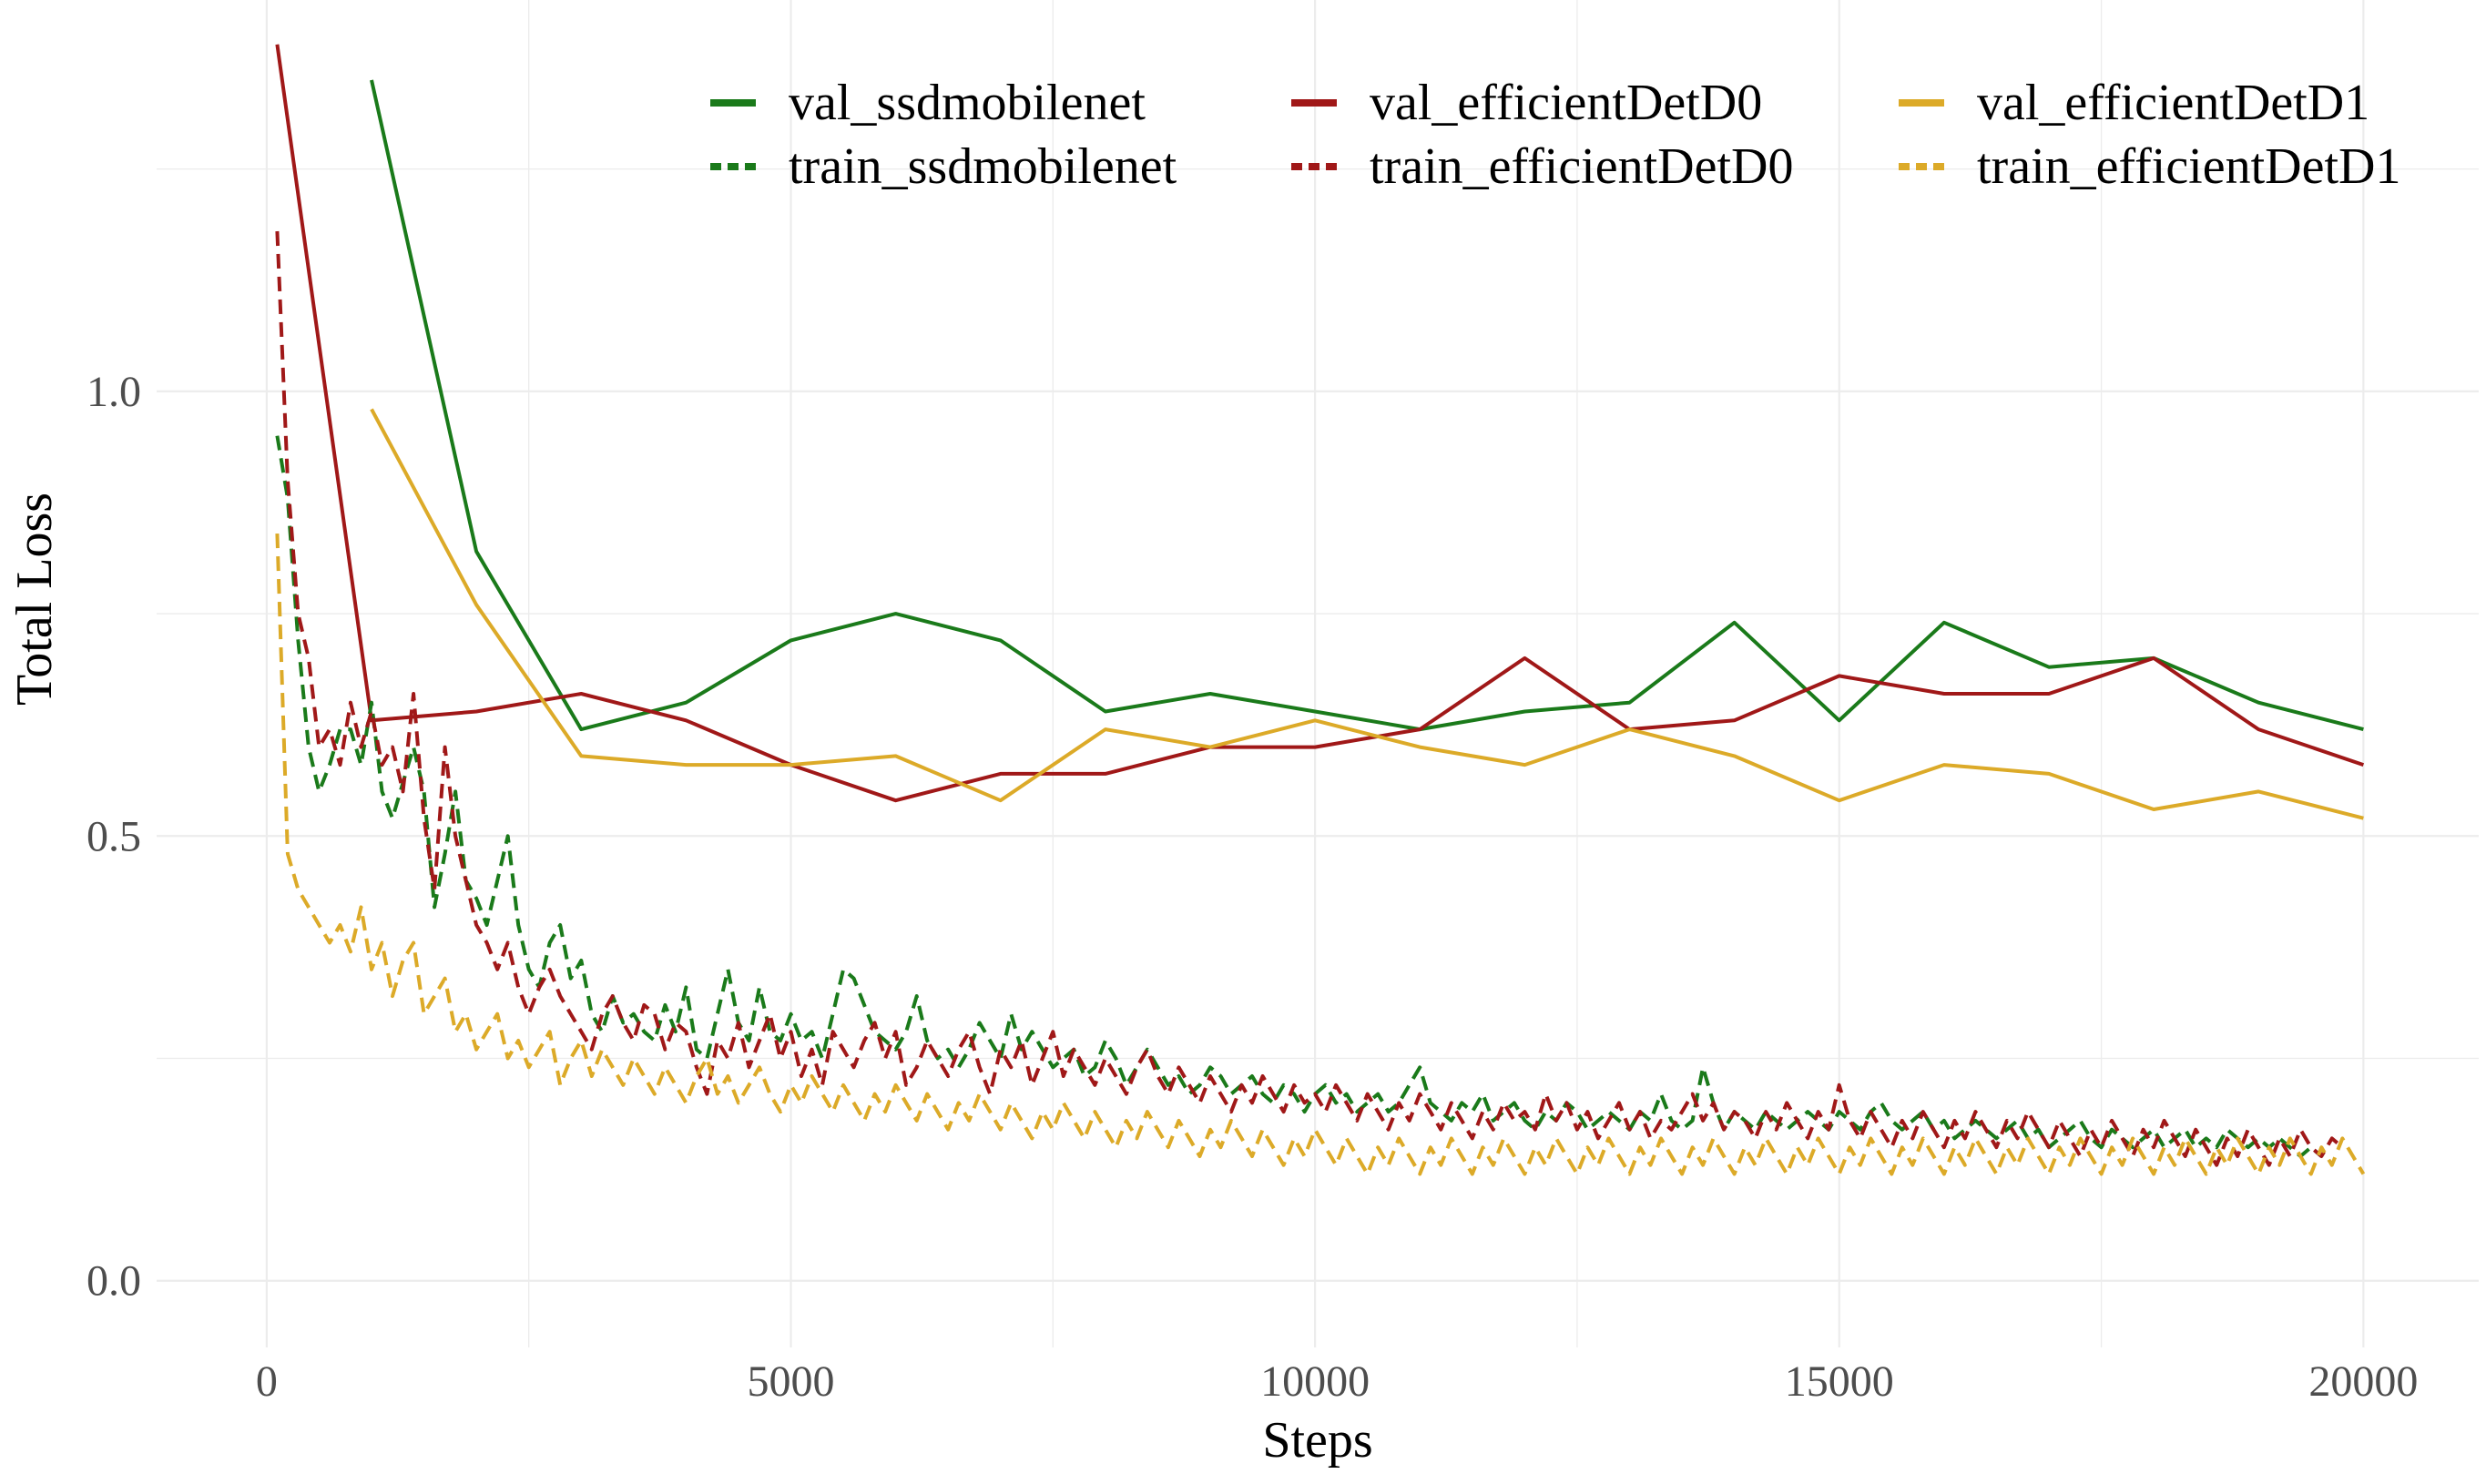 The height and width of the screenshot is (1484, 2486). I want to click on x-axis-title: Steps, so click(1317, 1440).